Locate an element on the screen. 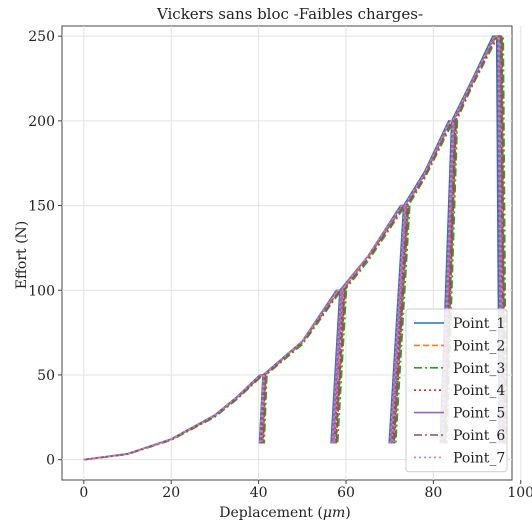 This screenshot has width=532, height=529. x-axis-label: Deplacement (μm) is located at coordinates (284, 513).